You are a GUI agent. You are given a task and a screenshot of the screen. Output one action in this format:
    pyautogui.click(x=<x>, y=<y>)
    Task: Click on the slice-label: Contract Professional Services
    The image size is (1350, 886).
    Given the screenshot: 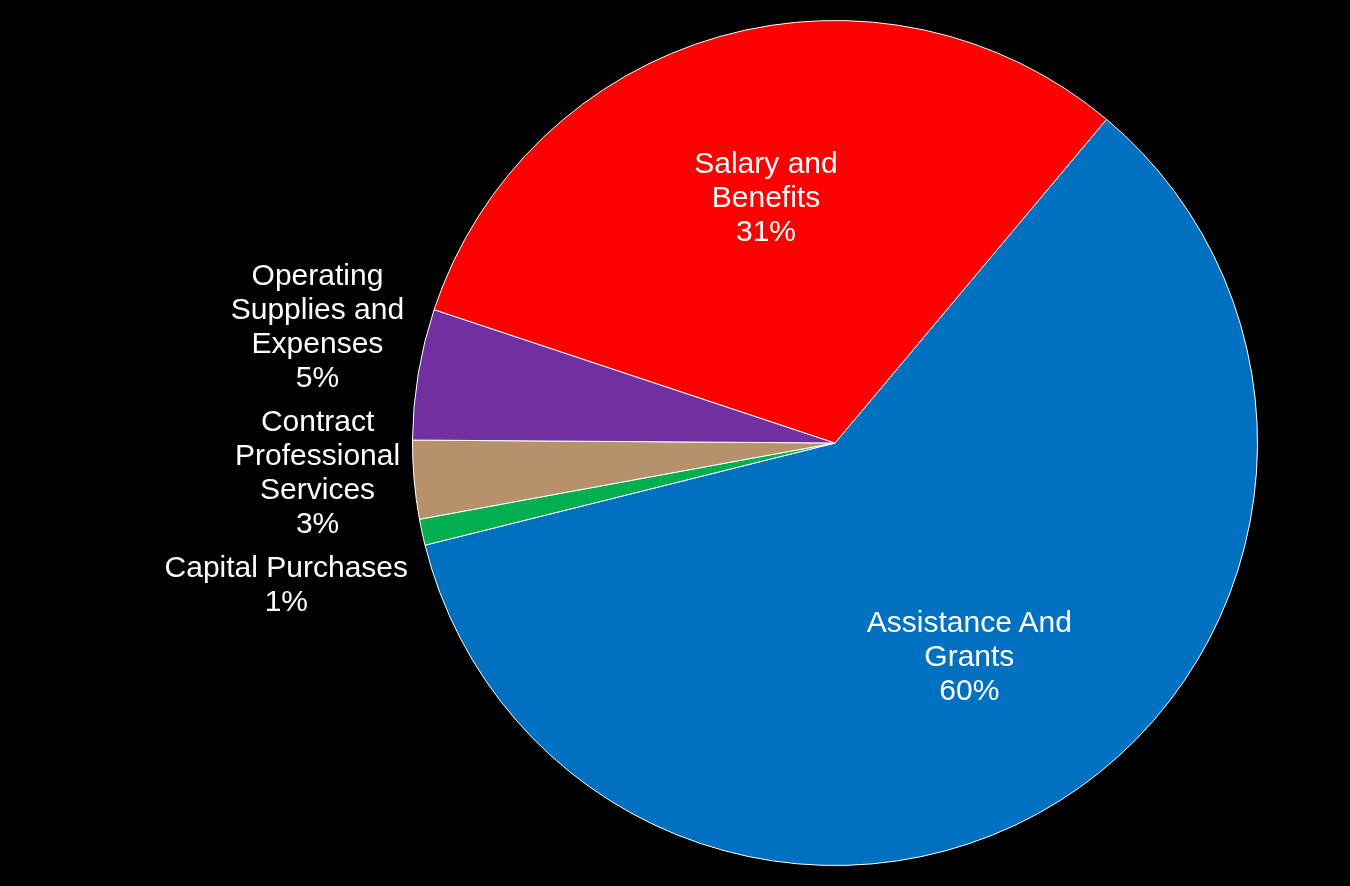 What is the action you would take?
    pyautogui.click(x=318, y=454)
    